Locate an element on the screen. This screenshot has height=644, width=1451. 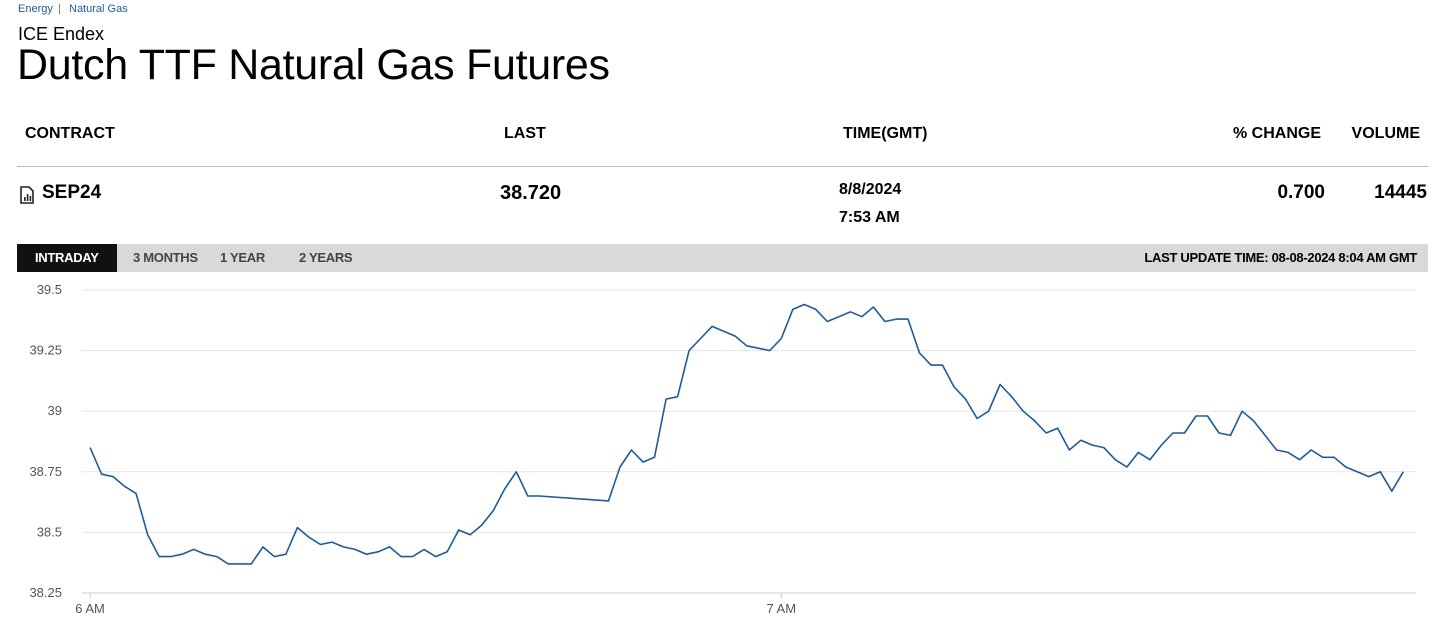
x-tick-label: 7 AM is located at coordinates (781, 608).